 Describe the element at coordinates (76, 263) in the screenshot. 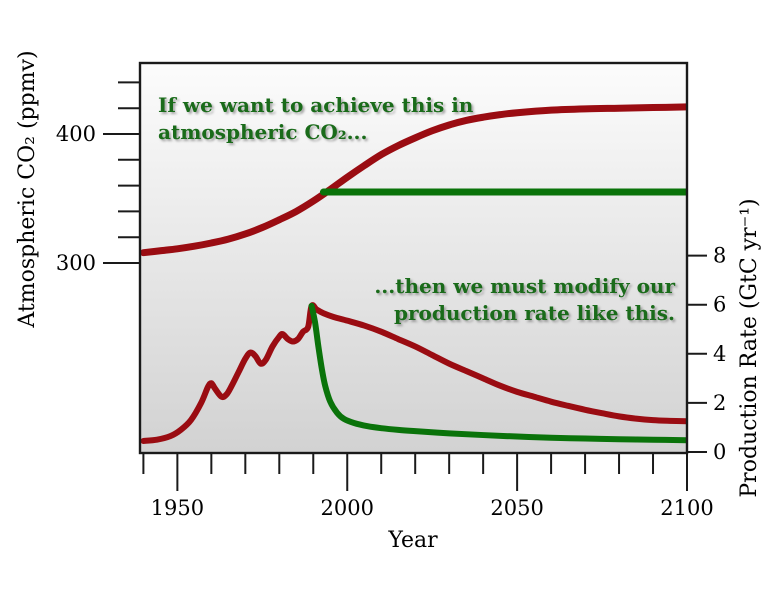

I see `left-tick-label: 300` at that location.